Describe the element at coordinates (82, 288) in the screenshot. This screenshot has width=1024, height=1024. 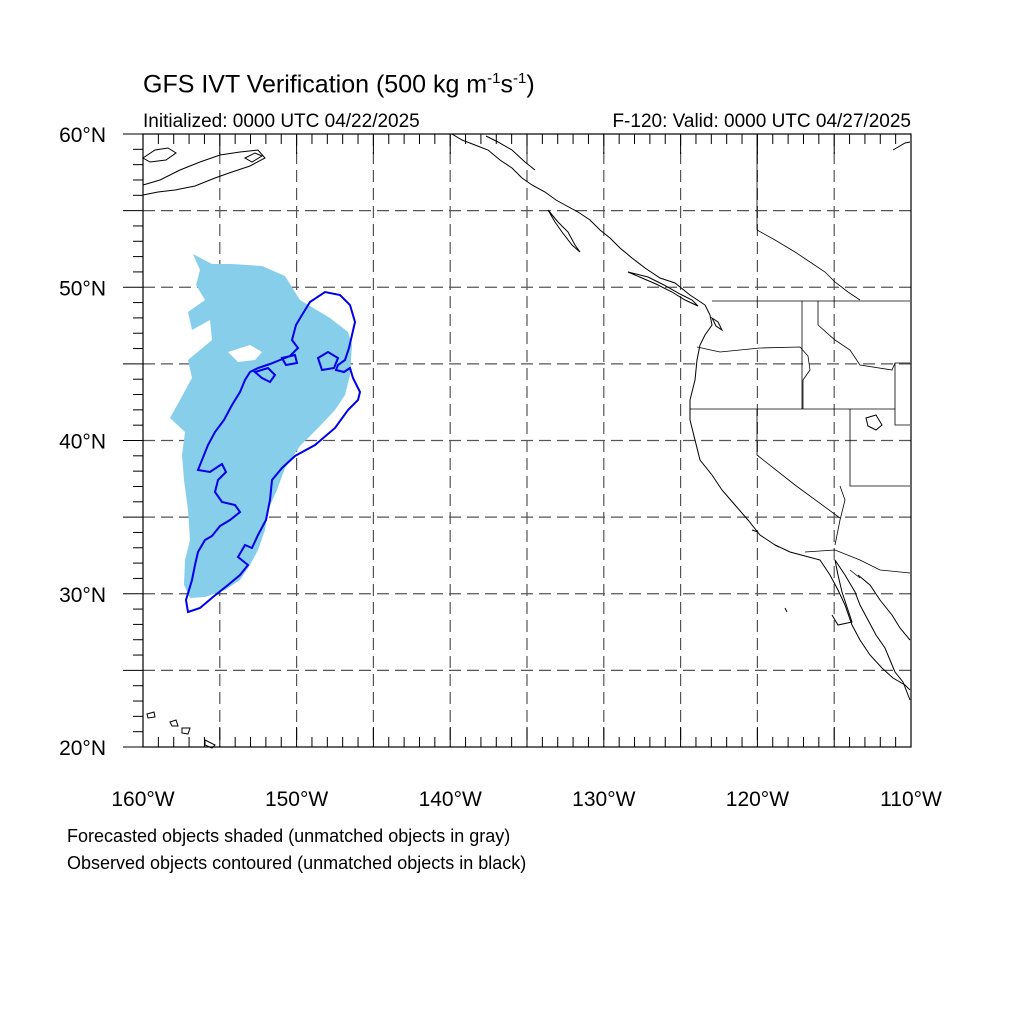
I see `lat-tick-label: 50°N` at that location.